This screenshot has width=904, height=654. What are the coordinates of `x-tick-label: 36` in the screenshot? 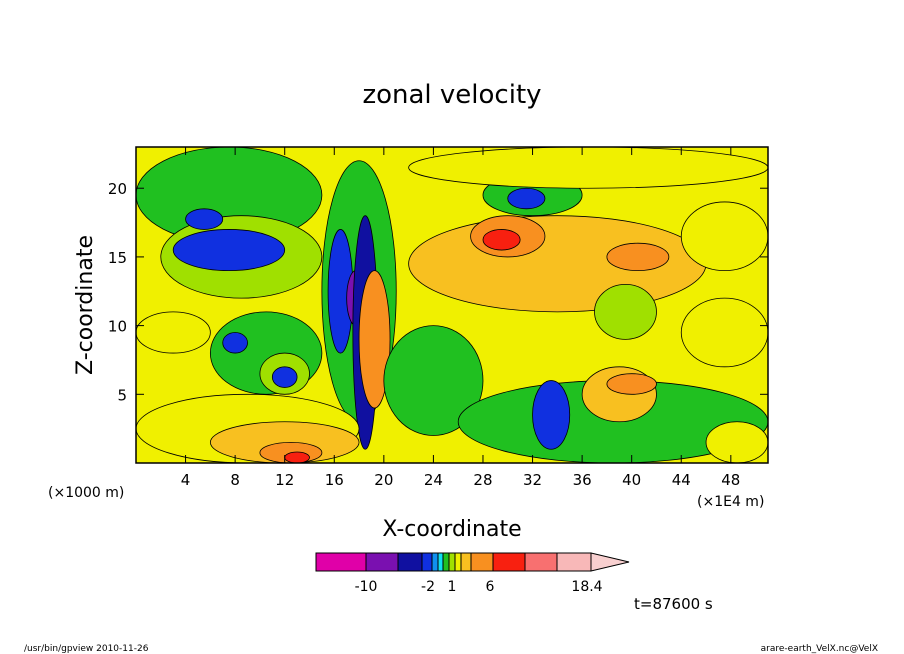 It's located at (582, 480).